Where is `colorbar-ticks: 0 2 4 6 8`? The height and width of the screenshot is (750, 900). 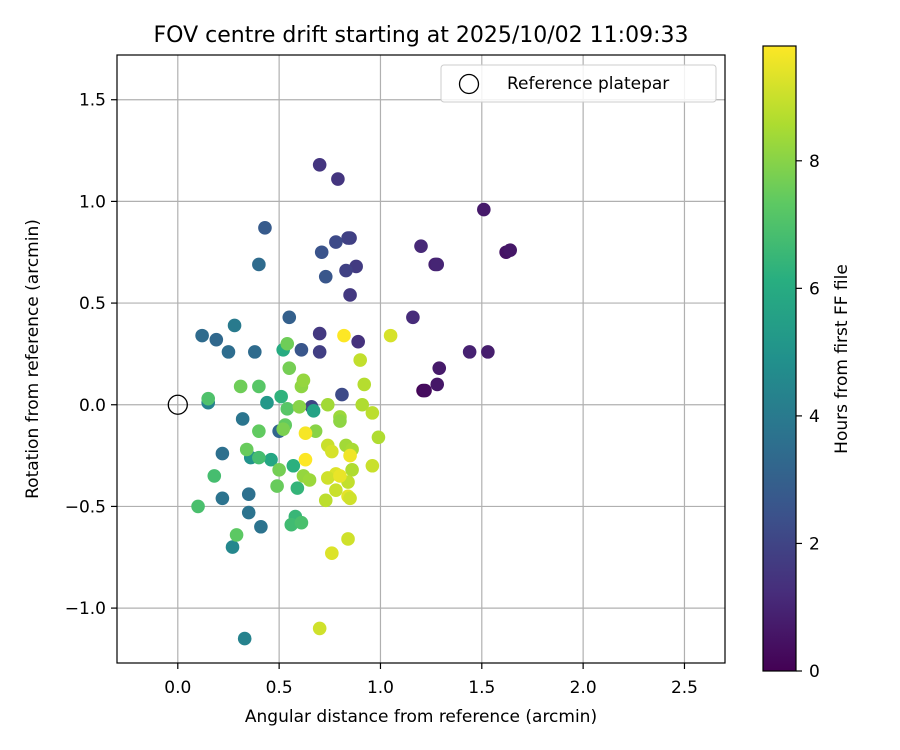 colorbar-ticks: 0 2 4 6 8 is located at coordinates (808, 417).